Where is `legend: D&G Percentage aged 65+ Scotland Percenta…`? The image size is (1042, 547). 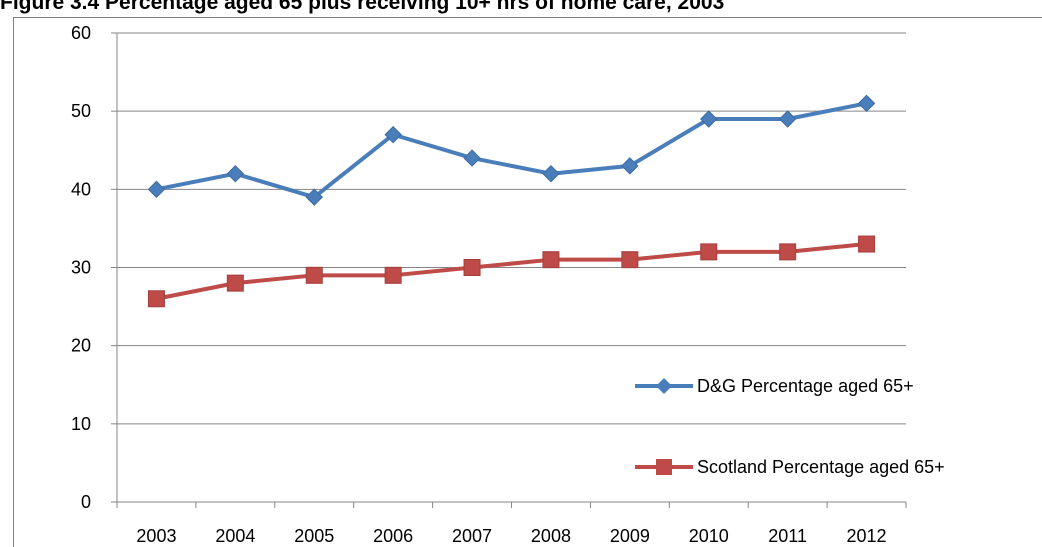
legend: D&G Percentage aged 65+ Scotland Percenta… is located at coordinates (790, 426).